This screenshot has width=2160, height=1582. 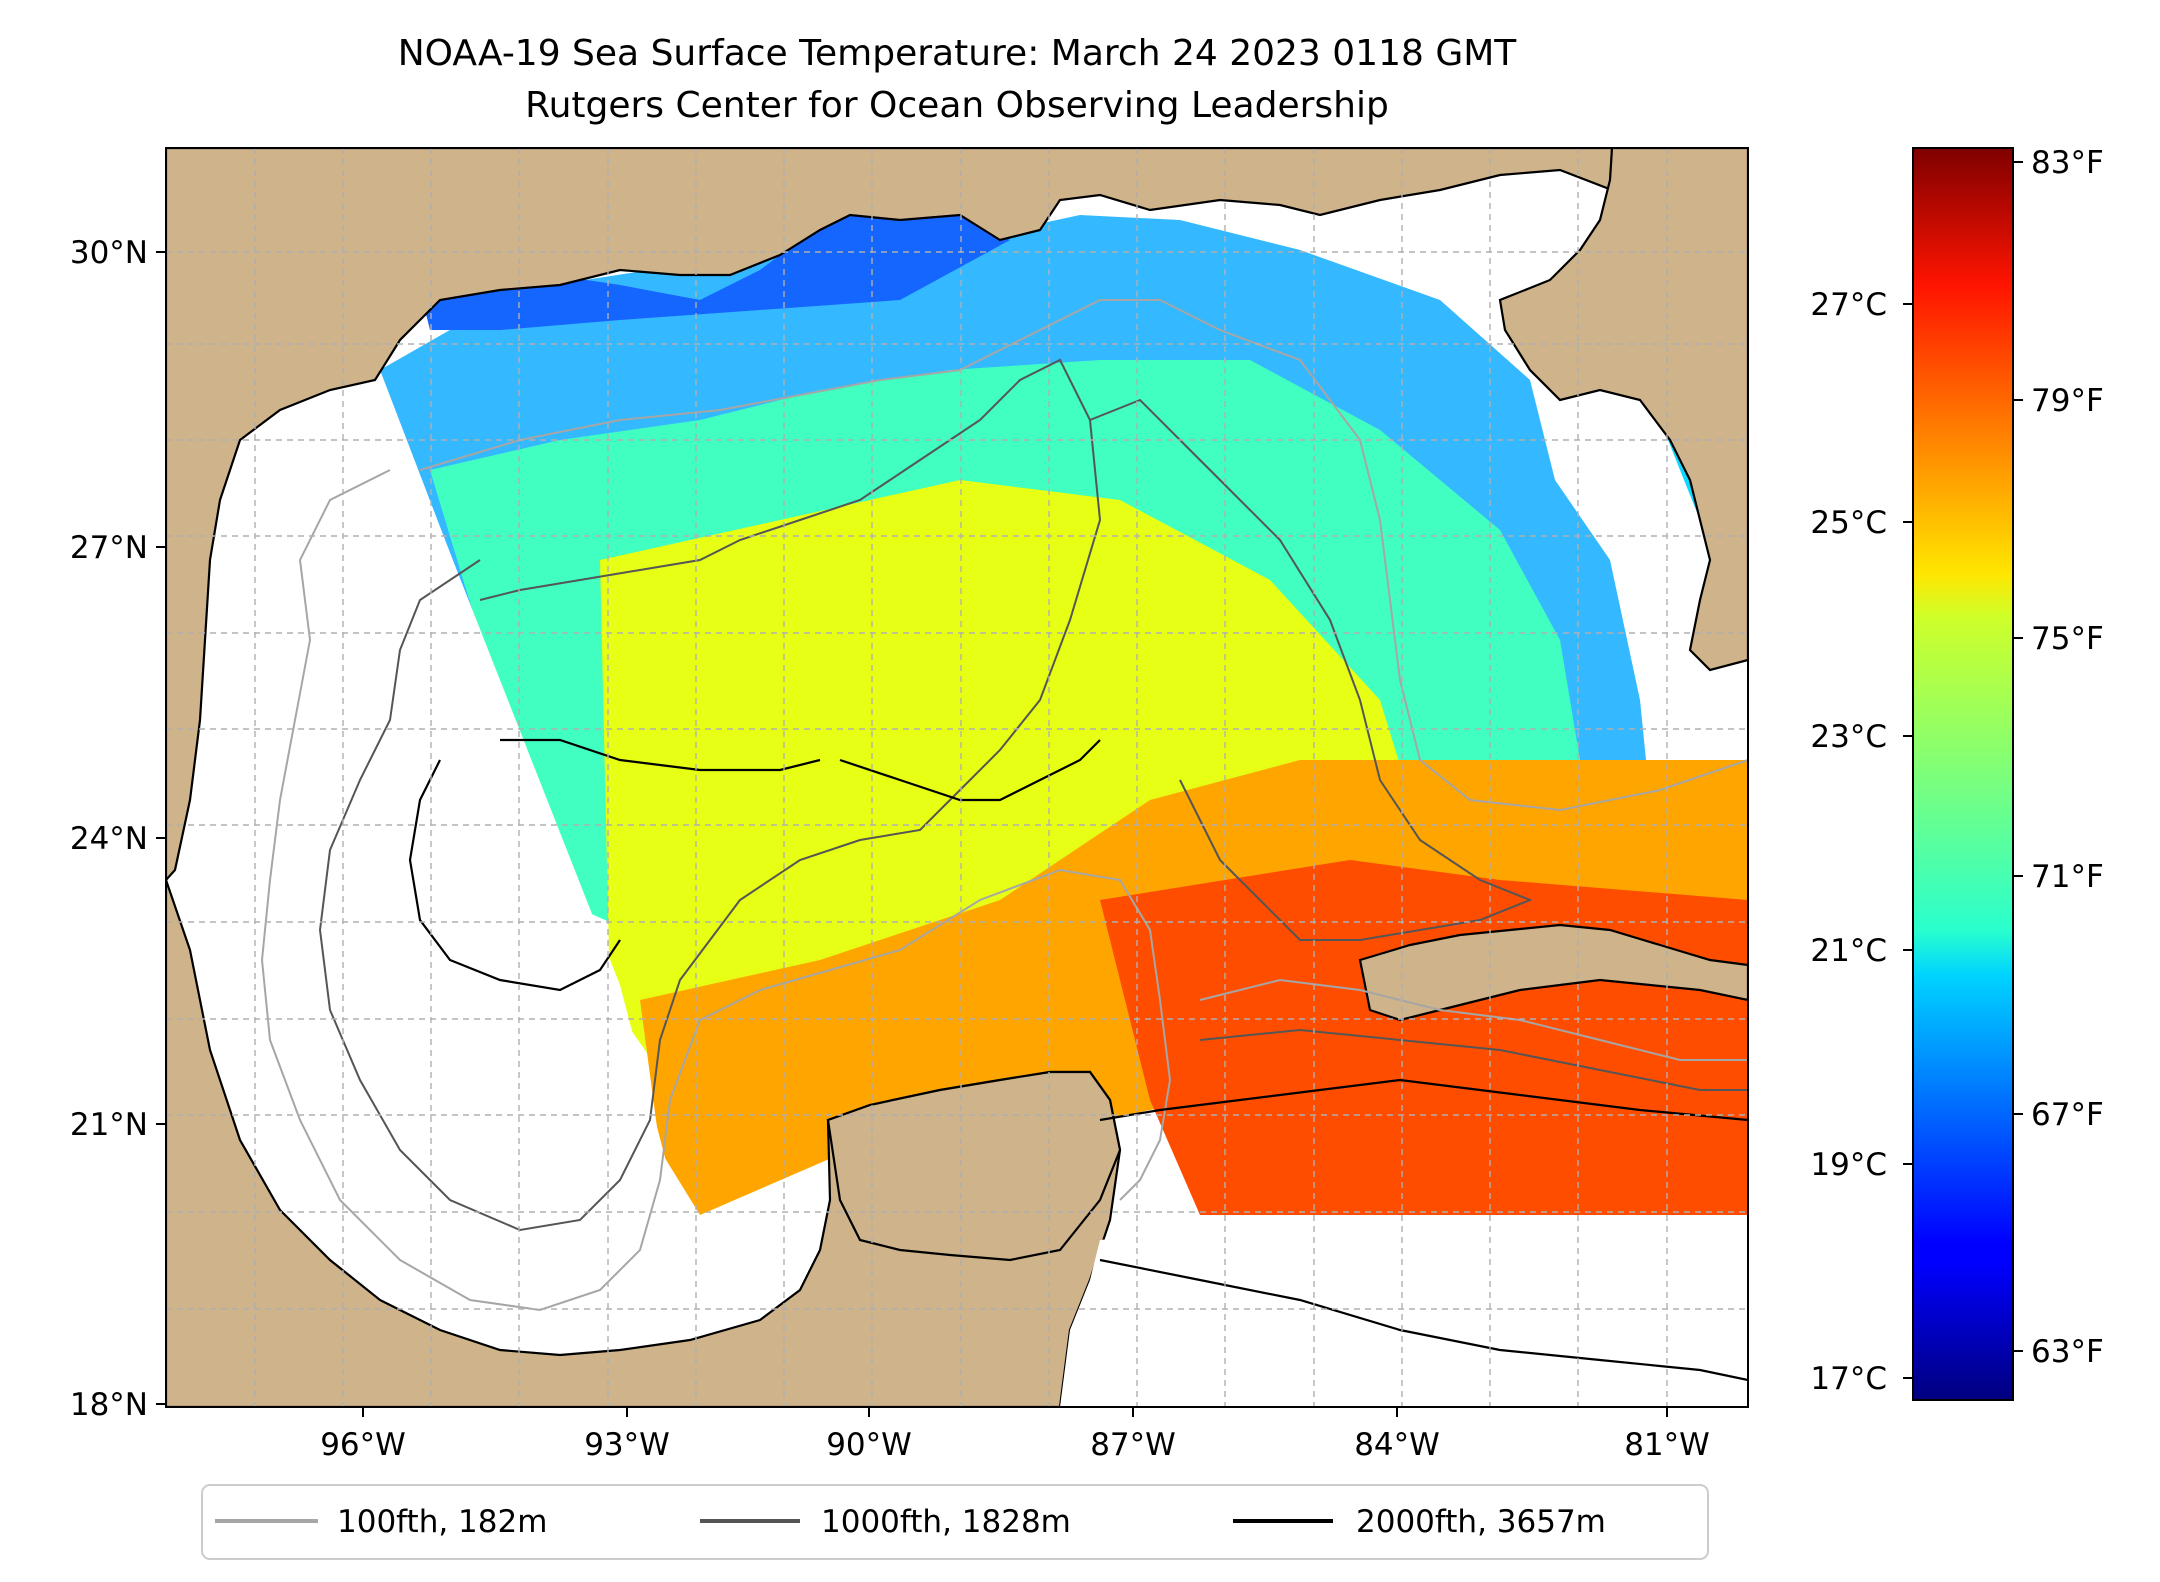 I want to click on celsius-tick-label: 25°C, so click(x=1848, y=523).